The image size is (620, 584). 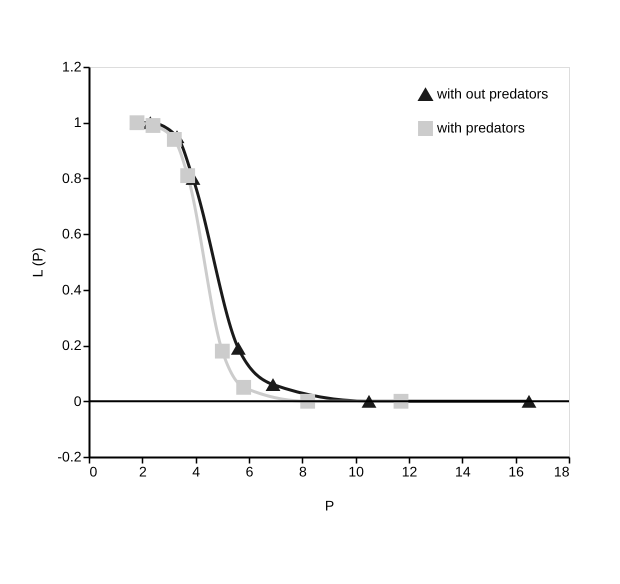 I want to click on x-tick-label: 0, so click(x=94, y=472).